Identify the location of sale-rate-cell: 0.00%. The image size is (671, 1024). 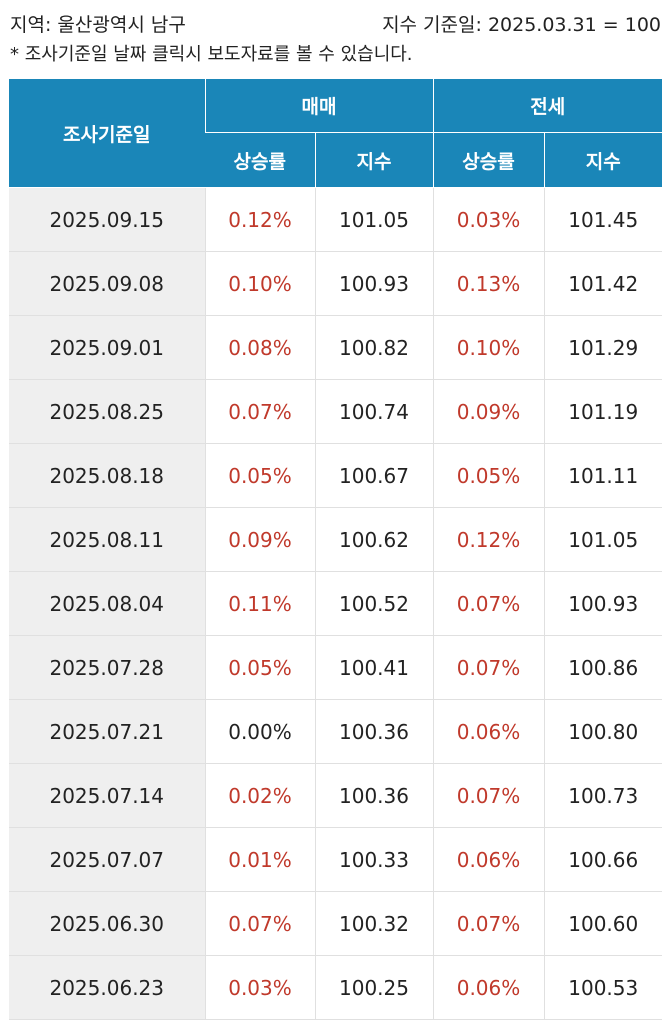
(259, 731).